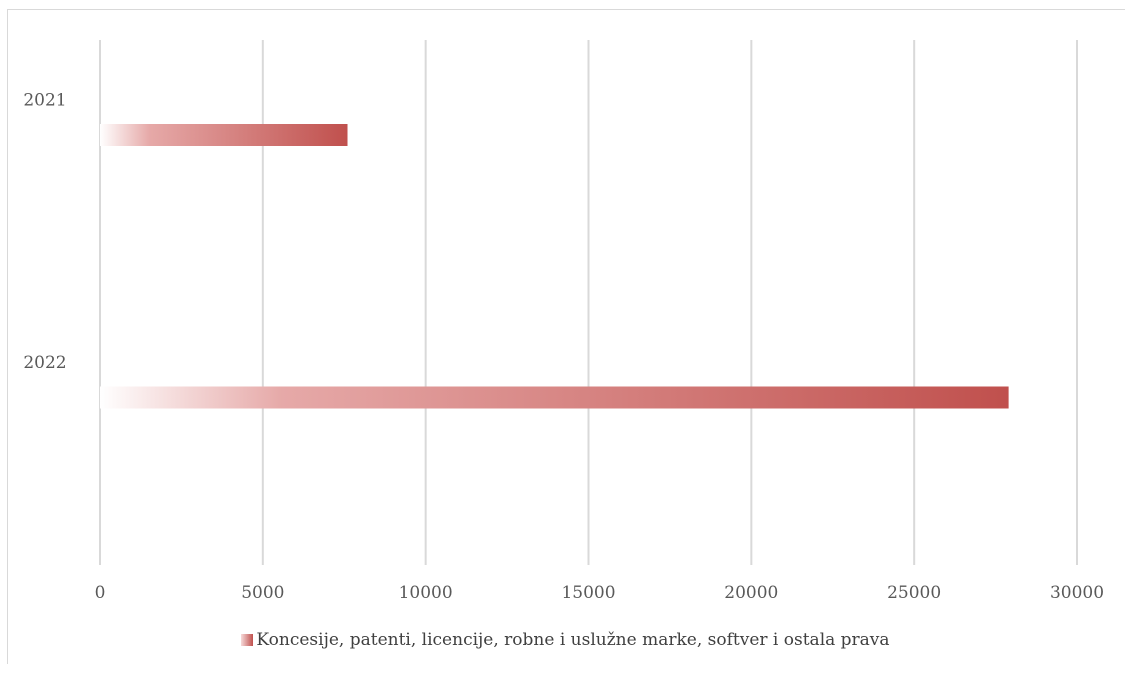  What do you see at coordinates (224, 135) in the screenshot?
I see `bar-2021` at bounding box center [224, 135].